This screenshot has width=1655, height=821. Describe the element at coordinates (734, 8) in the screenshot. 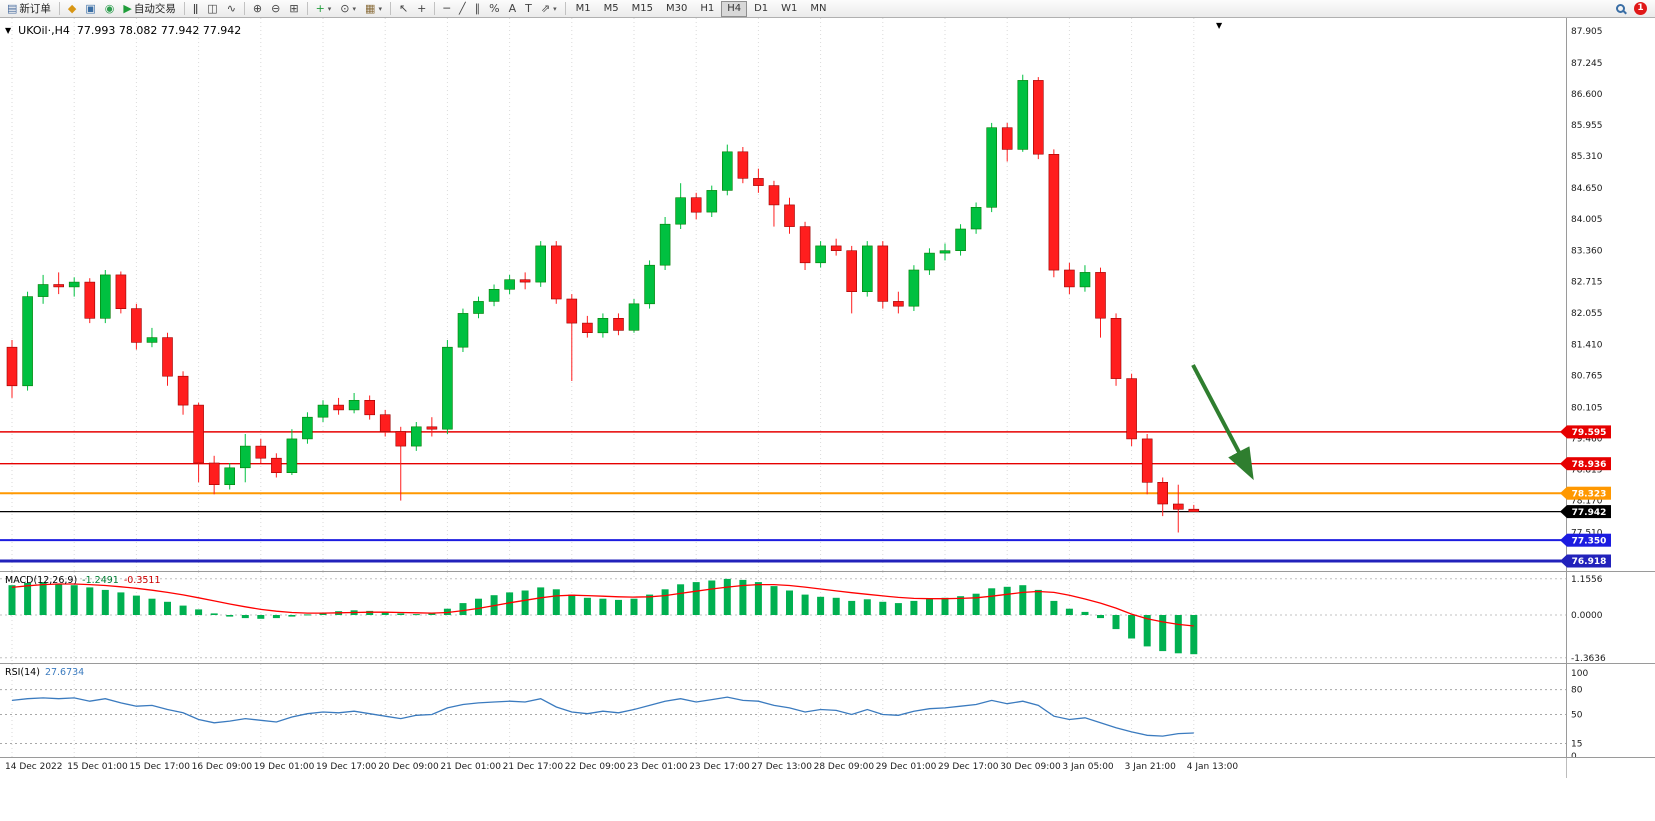

I see `timeframe-h4-button: H4` at that location.